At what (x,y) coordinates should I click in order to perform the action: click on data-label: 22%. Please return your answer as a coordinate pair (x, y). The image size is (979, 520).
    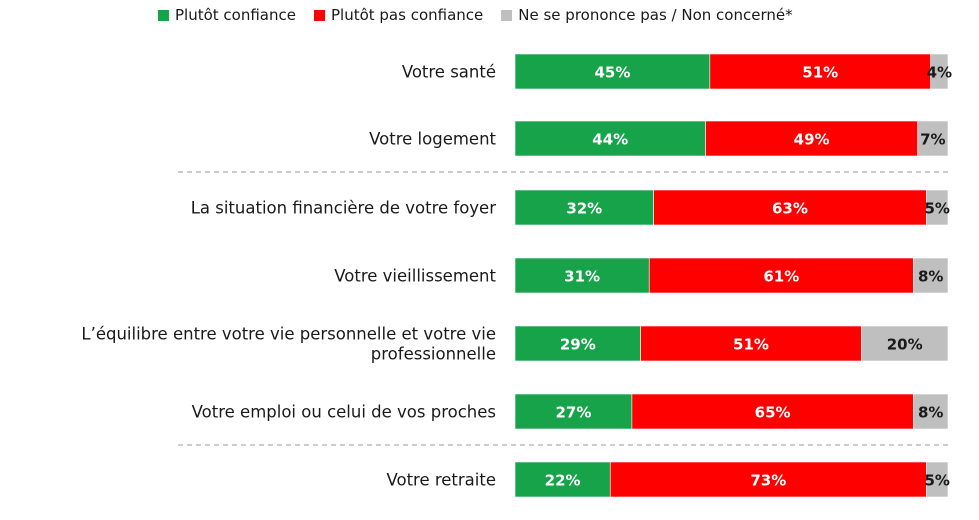
    Looking at the image, I should click on (563, 481).